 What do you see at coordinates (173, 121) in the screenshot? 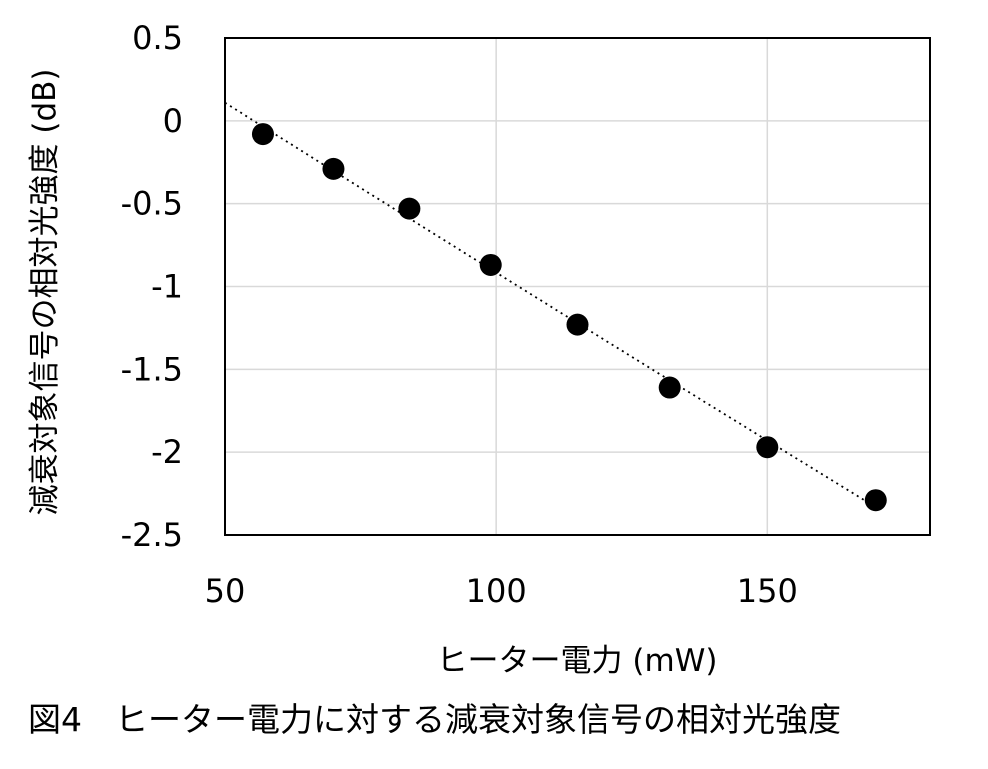
I see `y-tick-label: 0` at bounding box center [173, 121].